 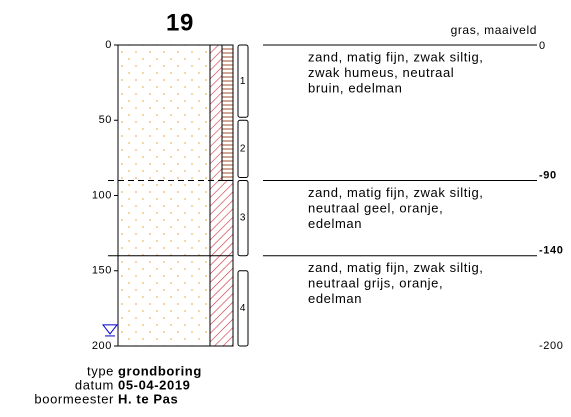 I want to click on depth-tick-label: 200, so click(x=102, y=346).